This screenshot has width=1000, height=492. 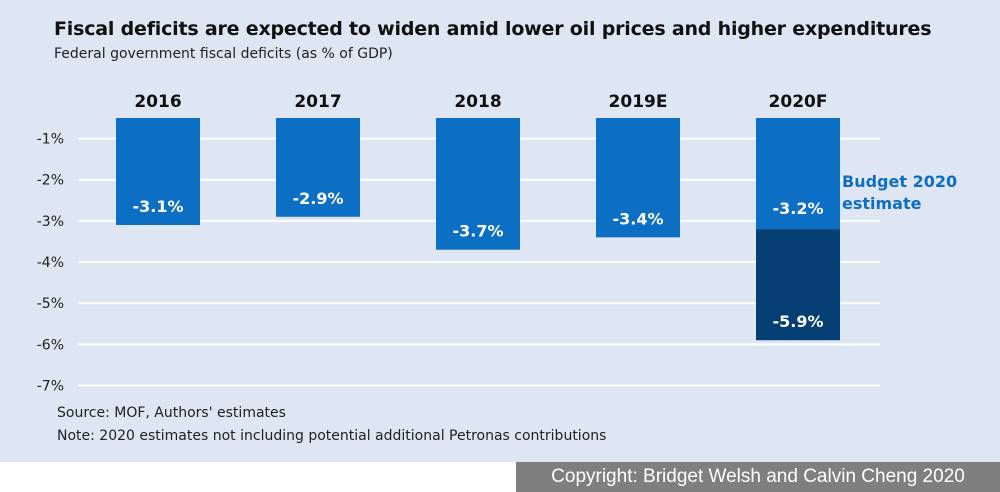 I want to click on y-tick-label: -3%, so click(x=50, y=222).